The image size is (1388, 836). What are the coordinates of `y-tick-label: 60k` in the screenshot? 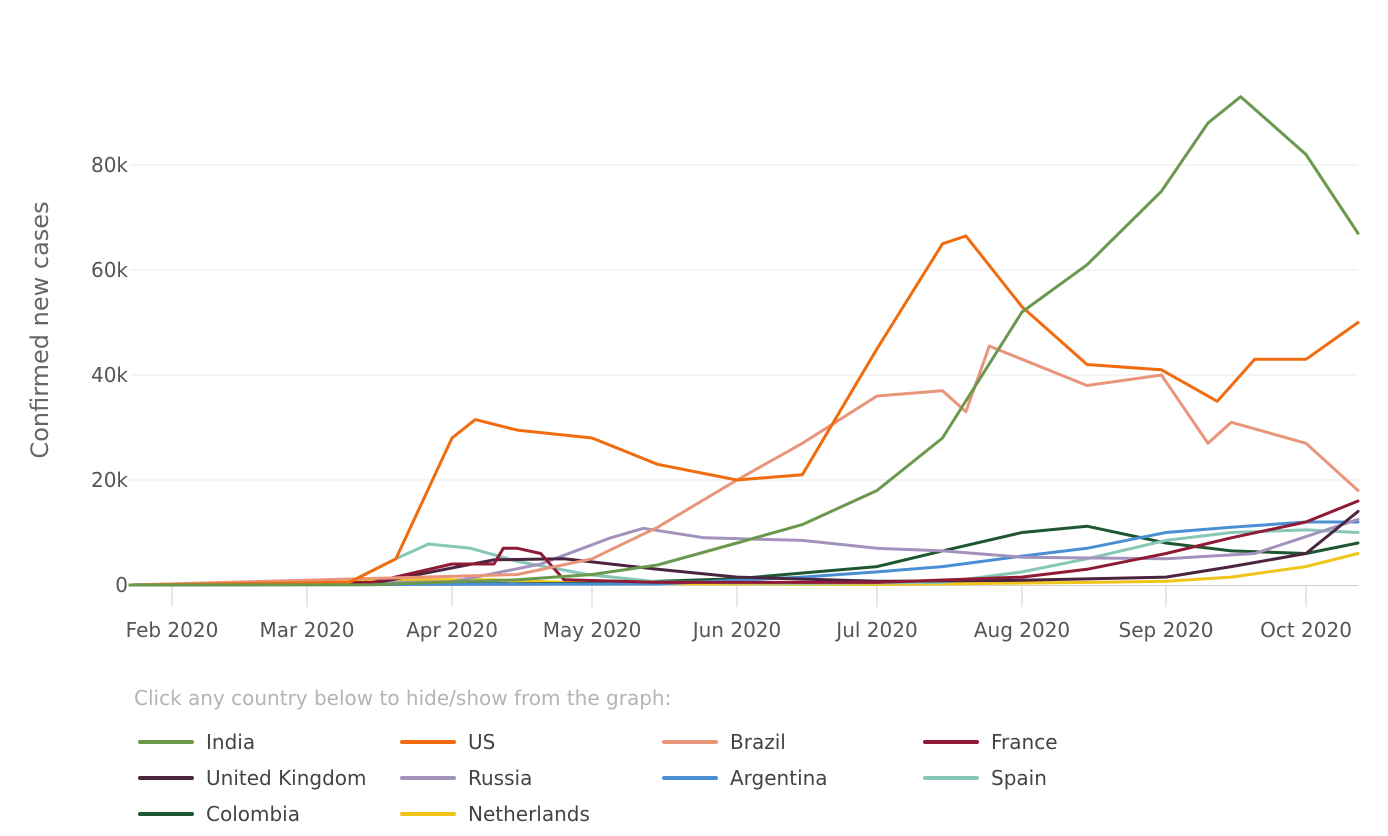 It's located at (109, 270).